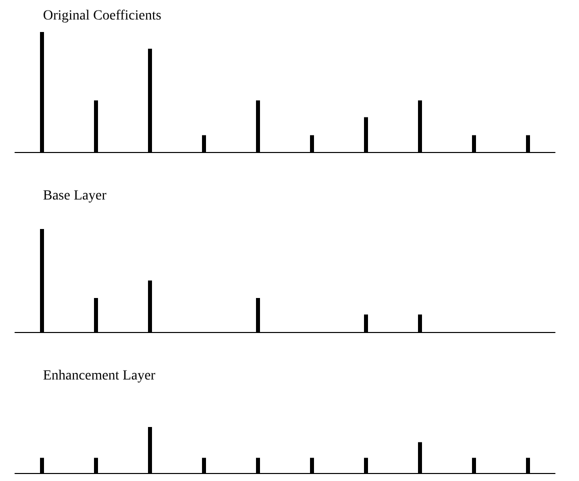  Describe the element at coordinates (102, 16) in the screenshot. I see `chart-title: Original Coefficients` at that location.